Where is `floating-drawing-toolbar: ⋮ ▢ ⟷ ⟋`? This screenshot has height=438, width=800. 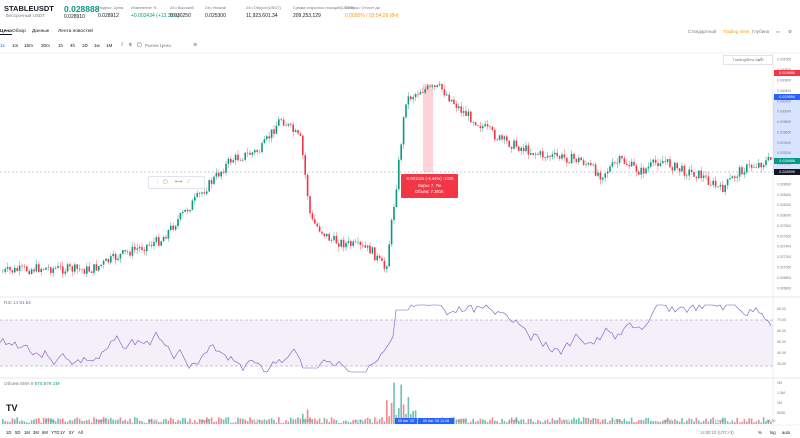
floating-drawing-toolbar: ⋮ ▢ ⟷ ⟋ is located at coordinates (176, 182).